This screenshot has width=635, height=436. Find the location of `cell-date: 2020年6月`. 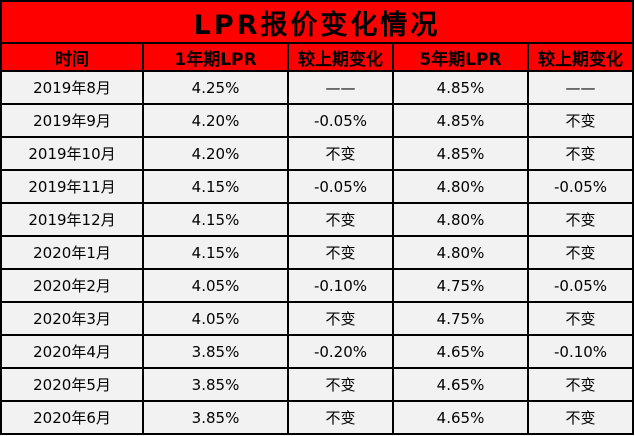

cell-date: 2020年6月 is located at coordinates (72, 417).